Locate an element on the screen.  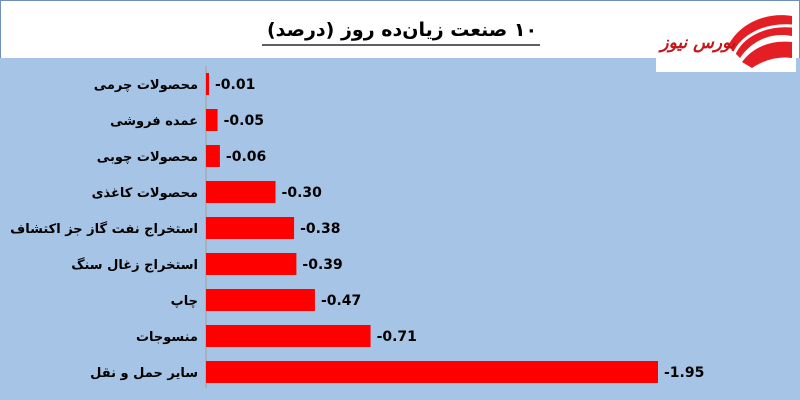
bourse-news-logo: بورس نیوز is located at coordinates (726, 40).